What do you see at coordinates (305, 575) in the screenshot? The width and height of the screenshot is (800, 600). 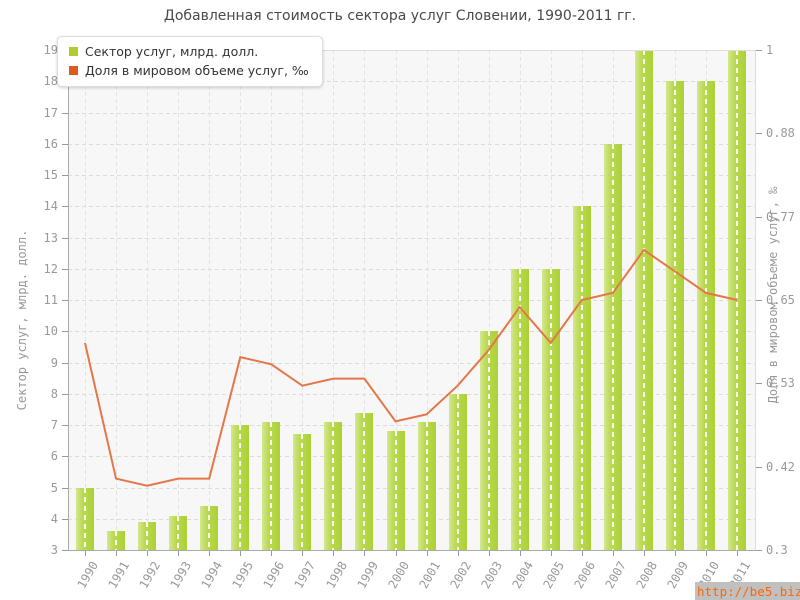 I see `x-axis-tick-label: 1997` at bounding box center [305, 575].